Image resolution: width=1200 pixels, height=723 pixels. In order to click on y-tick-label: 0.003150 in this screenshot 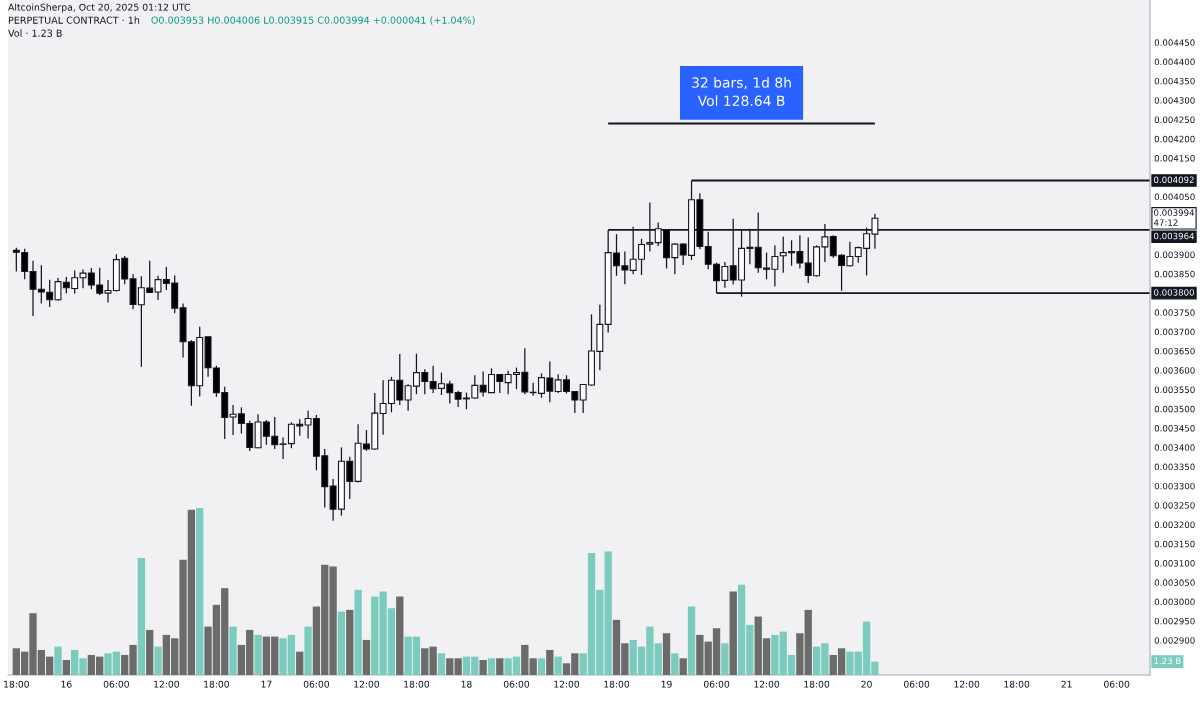, I will do `click(1174, 544)`.